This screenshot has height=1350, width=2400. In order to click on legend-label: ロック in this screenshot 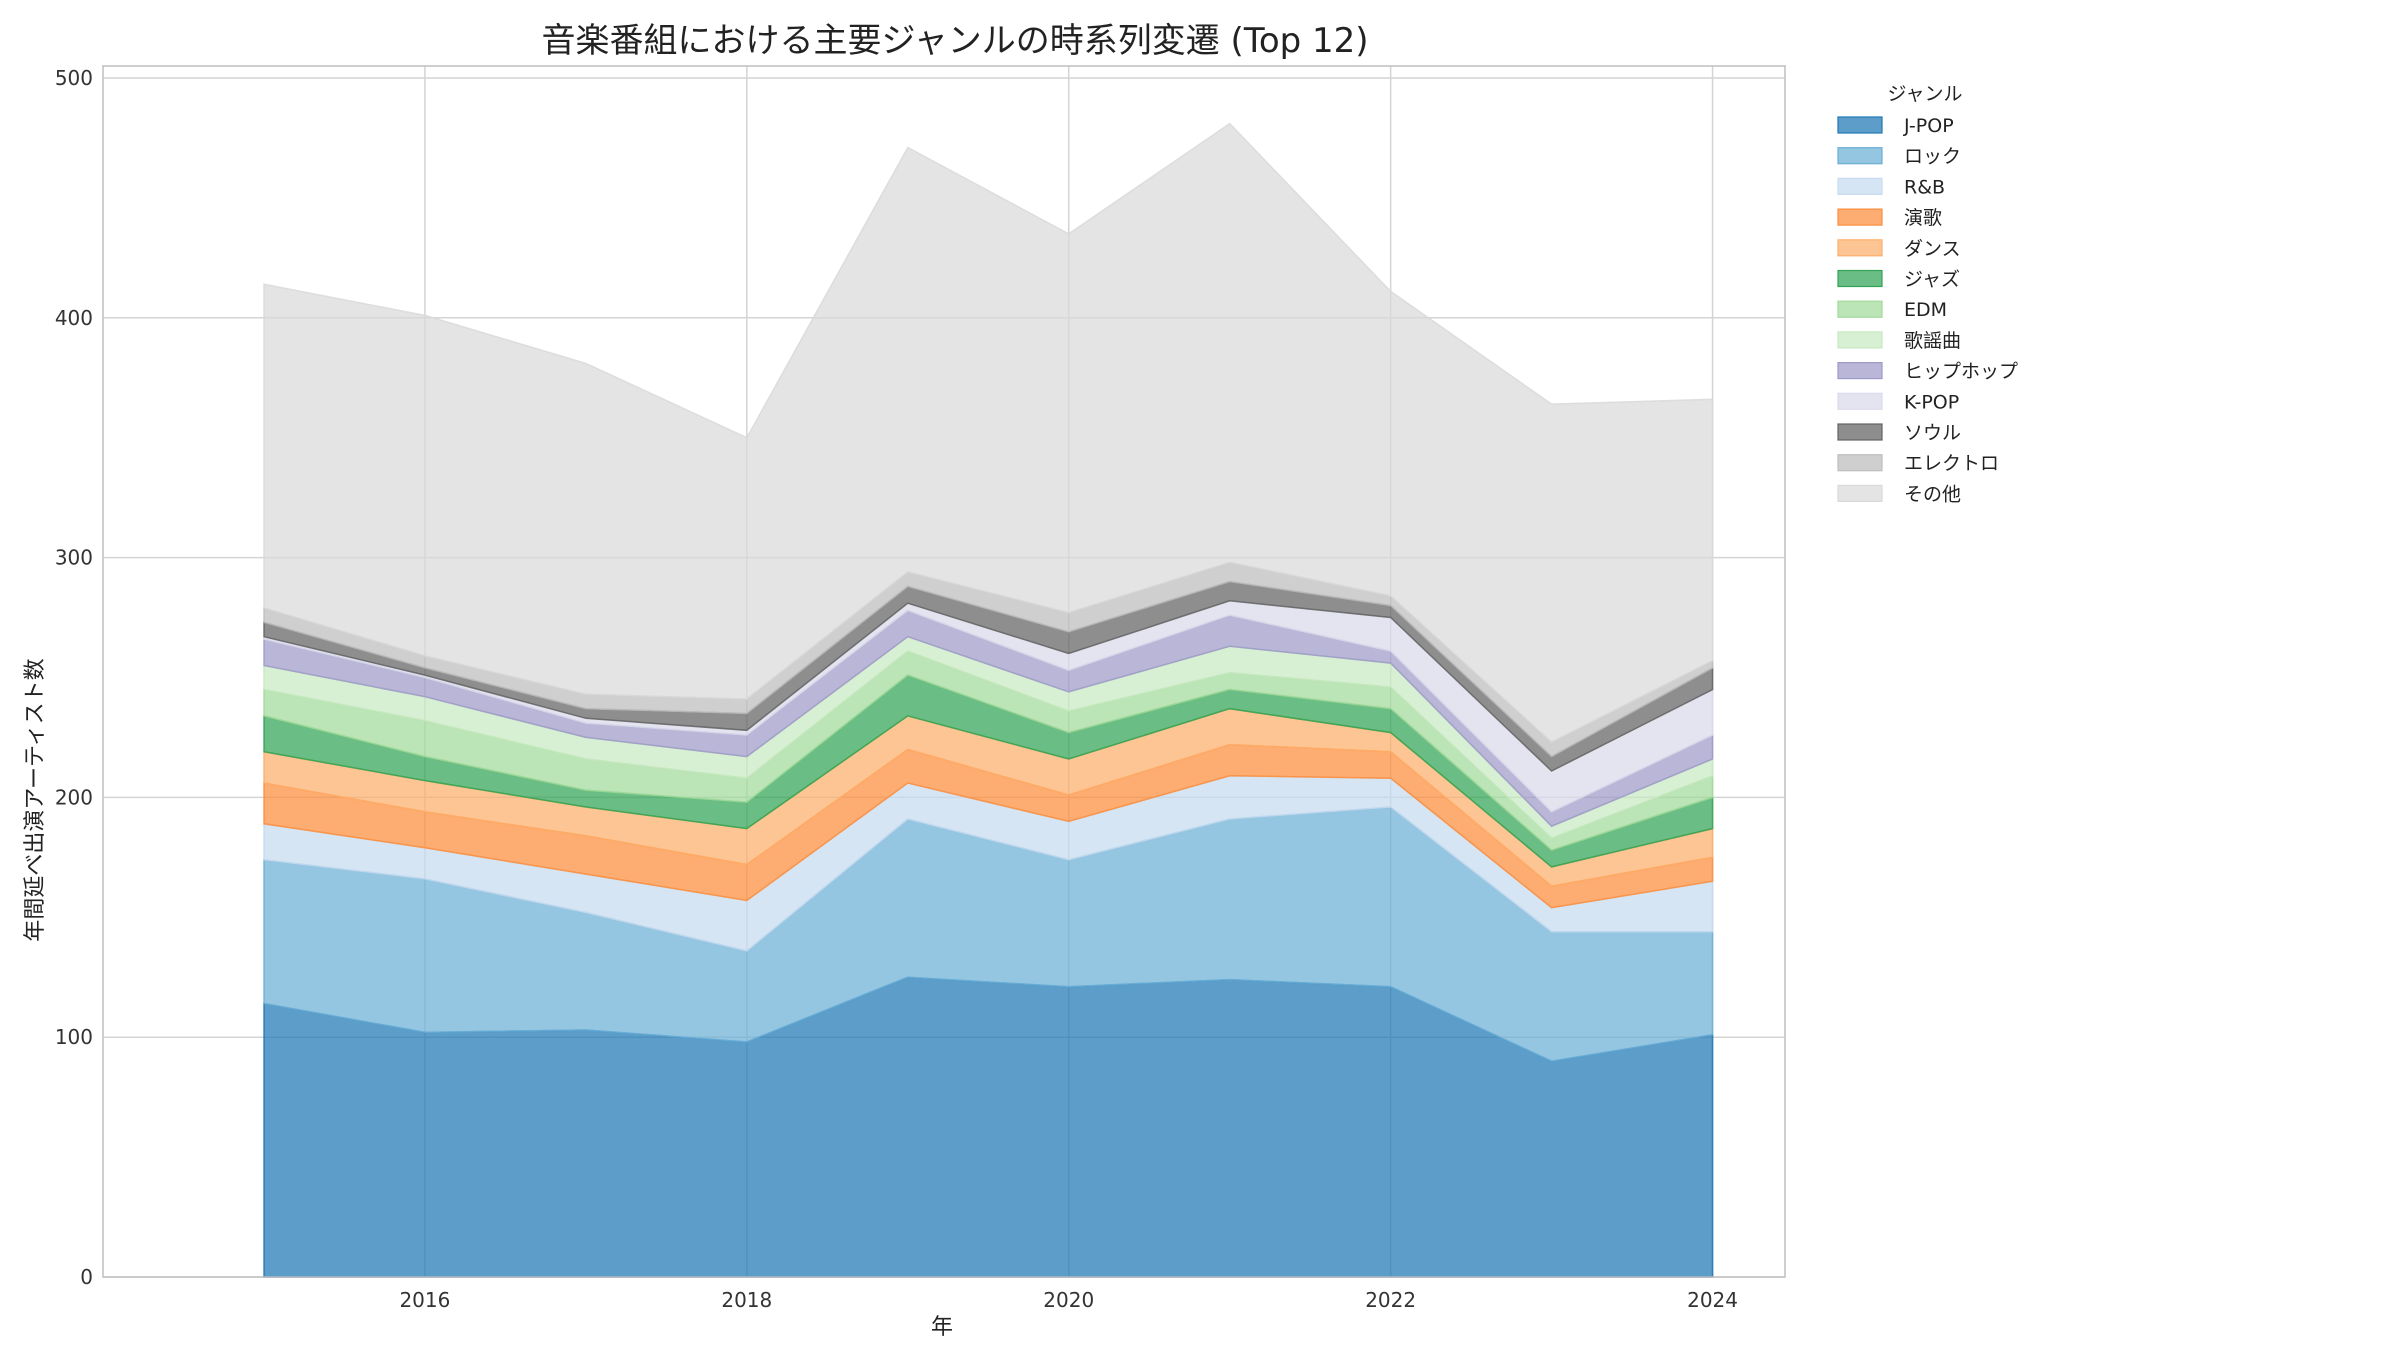, I will do `click(1932, 157)`.